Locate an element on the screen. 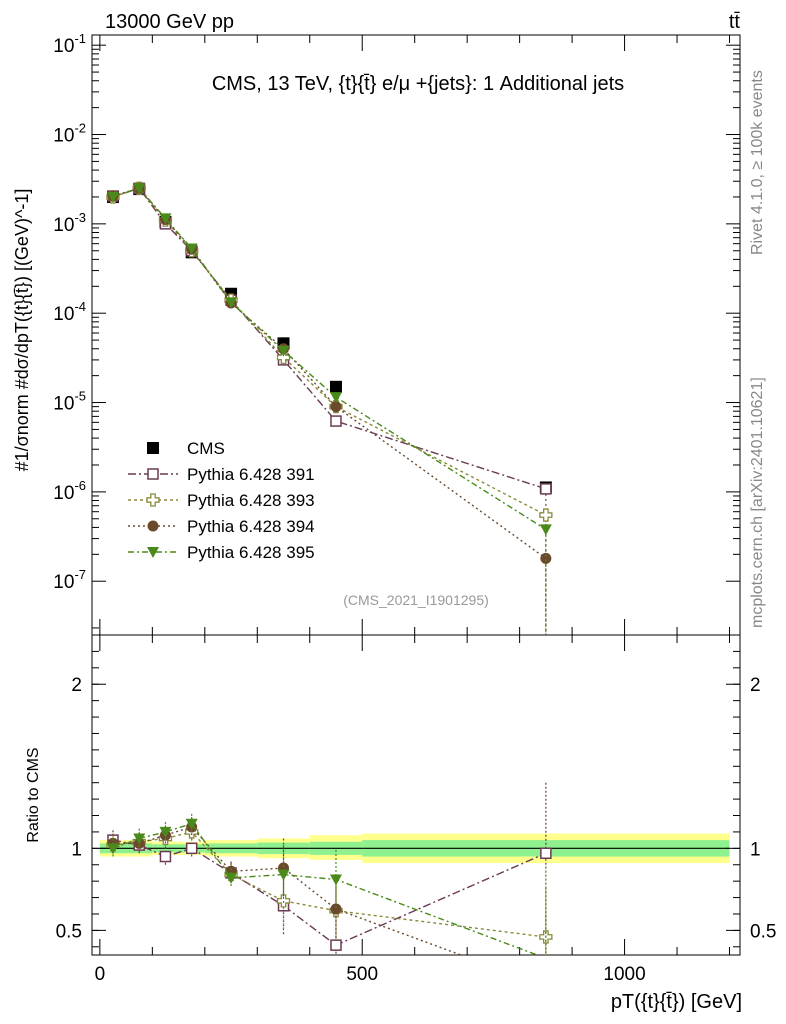 The width and height of the screenshot is (786, 1024). rivet-label: Rivet 4.1.0, ≥ 100k events is located at coordinates (757, 162).